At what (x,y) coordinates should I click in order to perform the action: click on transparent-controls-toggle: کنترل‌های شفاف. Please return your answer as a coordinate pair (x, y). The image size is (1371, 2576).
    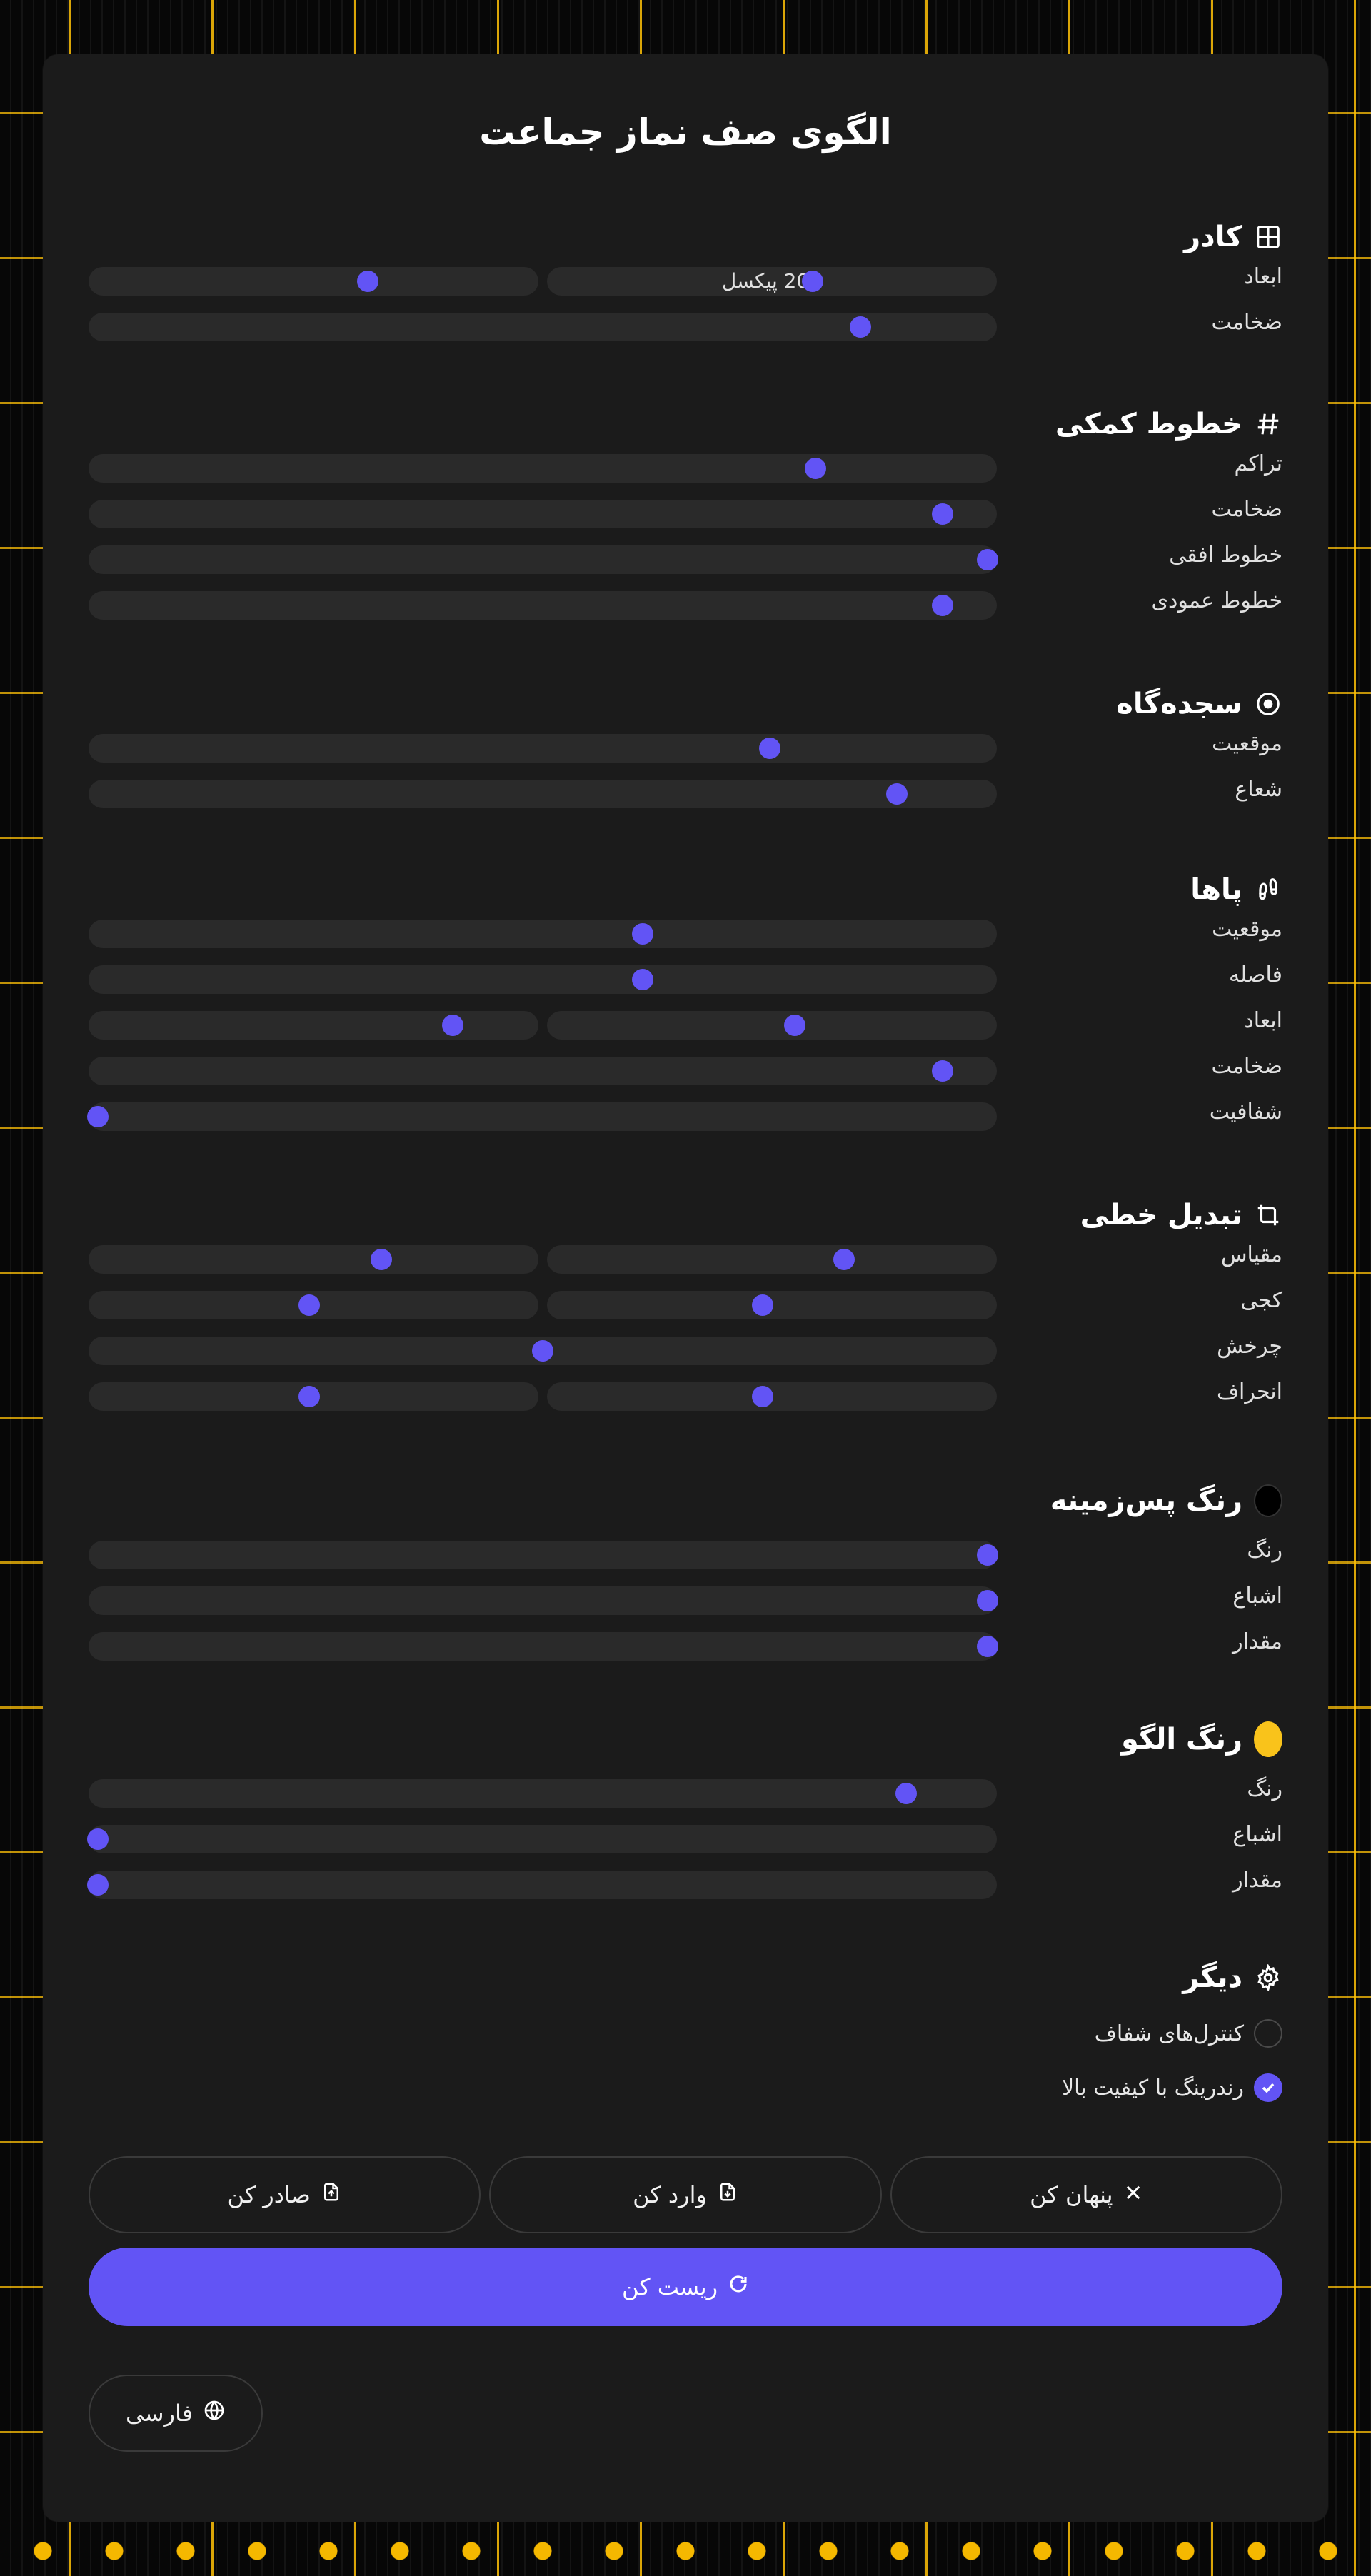
    Looking at the image, I should click on (685, 2034).